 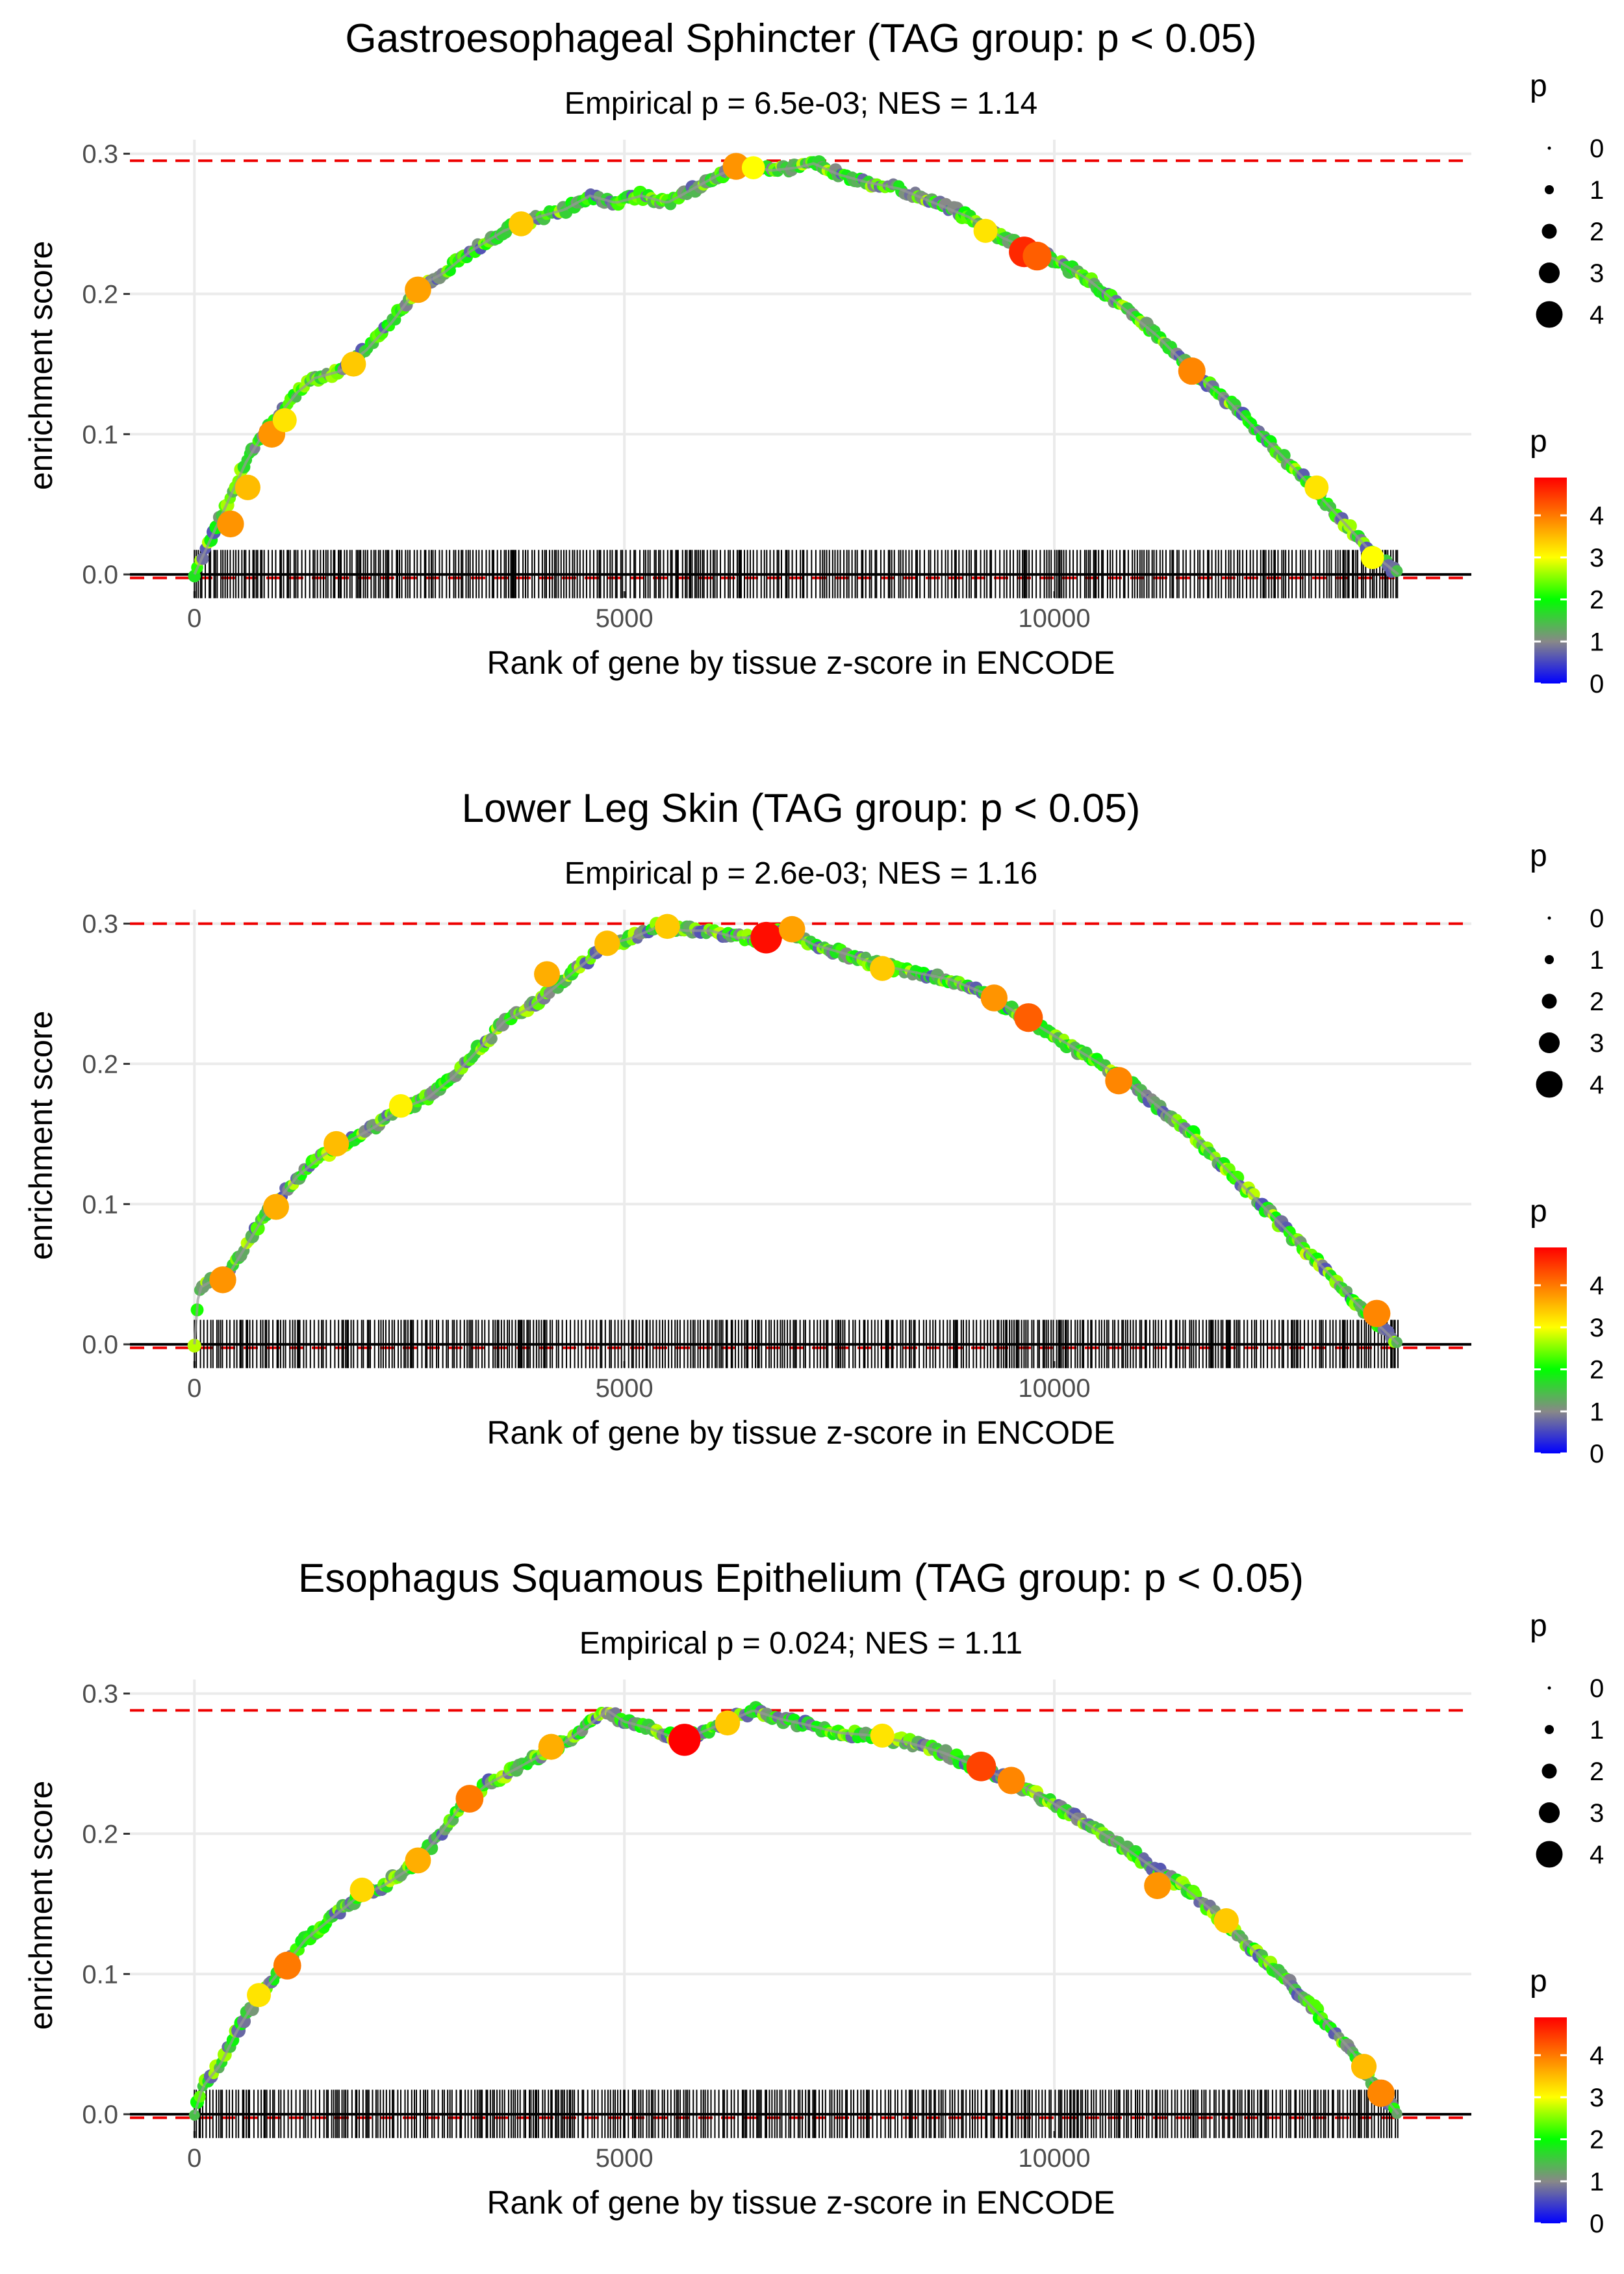 What do you see at coordinates (1597, 1813) in the screenshot?
I see `size-legend-label: 3` at bounding box center [1597, 1813].